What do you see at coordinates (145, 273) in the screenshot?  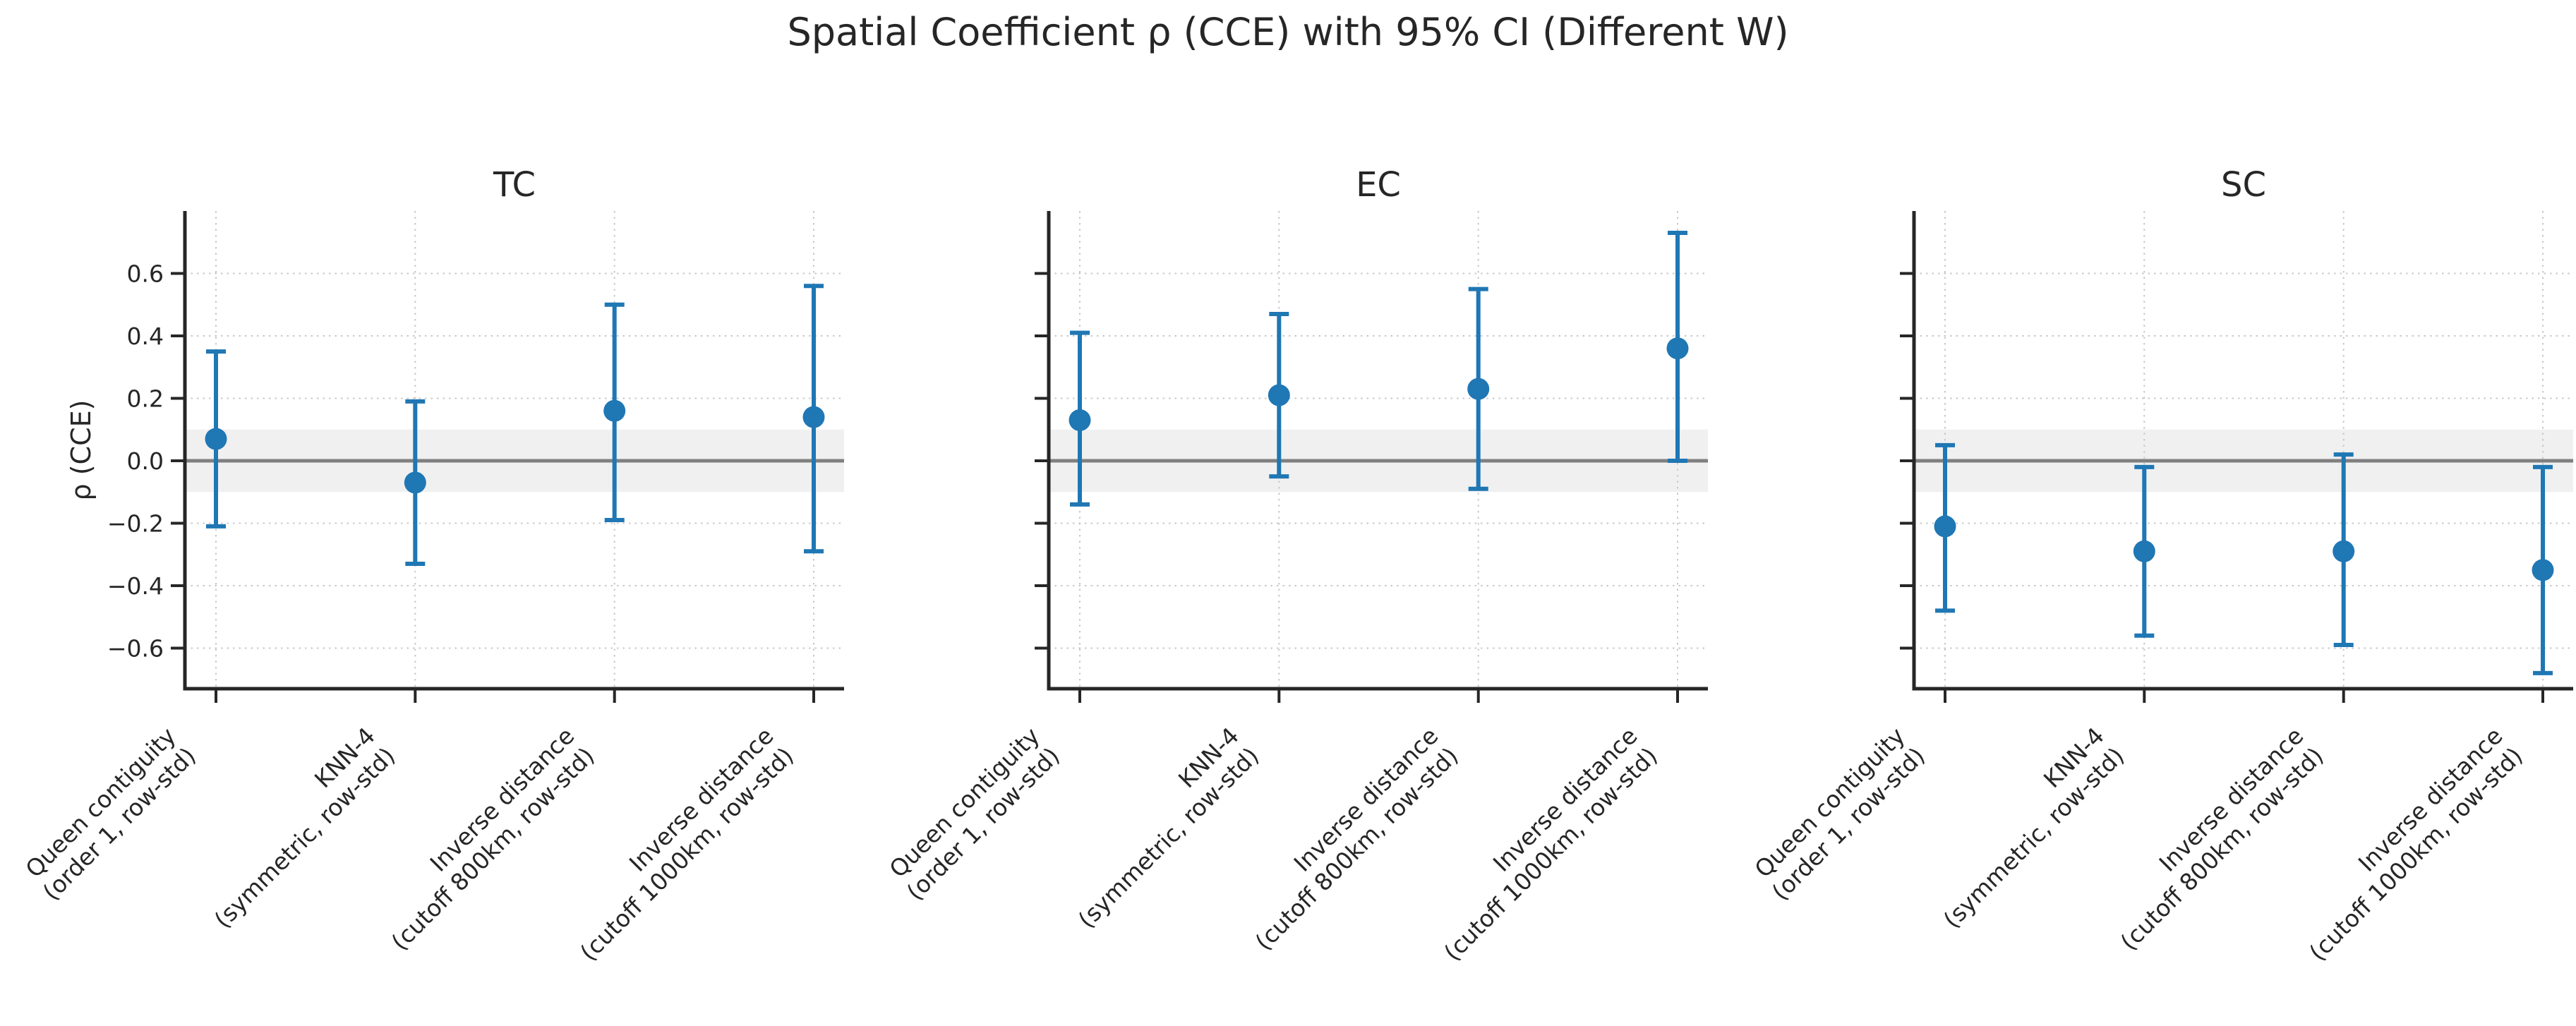 I see `y-tick-label: 0.6` at bounding box center [145, 273].